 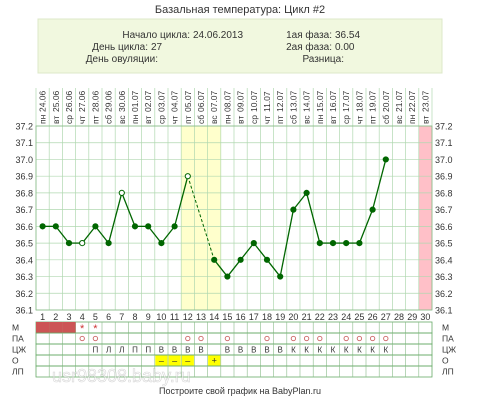 What do you see at coordinates (267, 101) in the screenshot?
I see `date-label: 11.07` at bounding box center [267, 101].